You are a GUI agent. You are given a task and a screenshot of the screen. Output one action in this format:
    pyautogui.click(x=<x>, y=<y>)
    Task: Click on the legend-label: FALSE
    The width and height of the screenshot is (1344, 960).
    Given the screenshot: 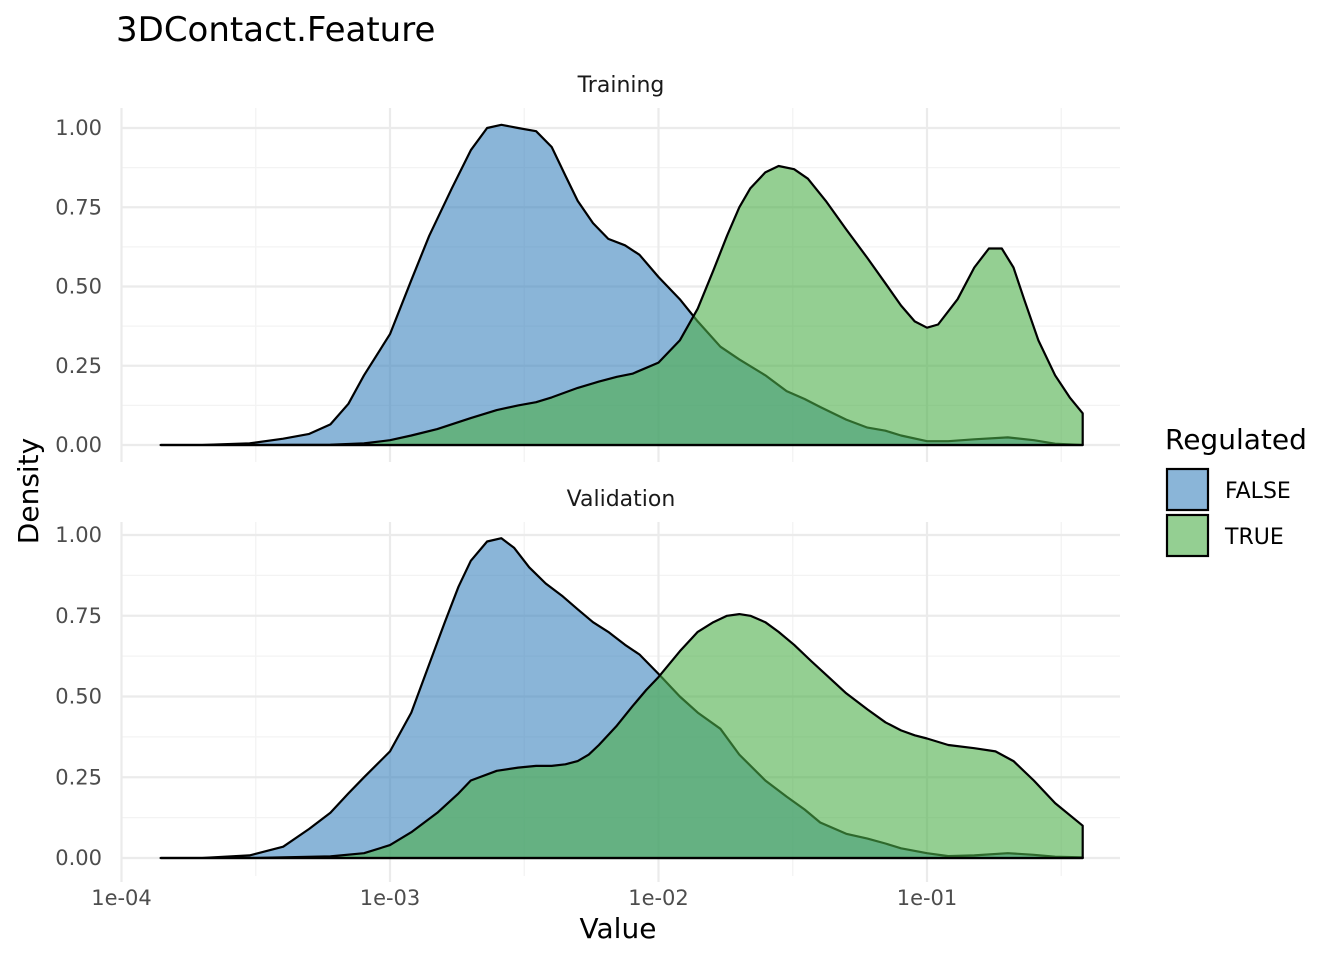 What is the action you would take?
    pyautogui.click(x=1258, y=491)
    